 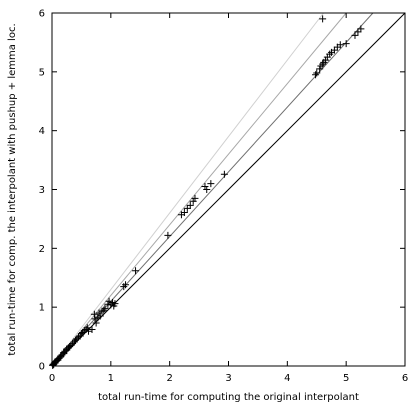 What do you see at coordinates (42, 190) in the screenshot?
I see `y-tick-label: 3` at bounding box center [42, 190].